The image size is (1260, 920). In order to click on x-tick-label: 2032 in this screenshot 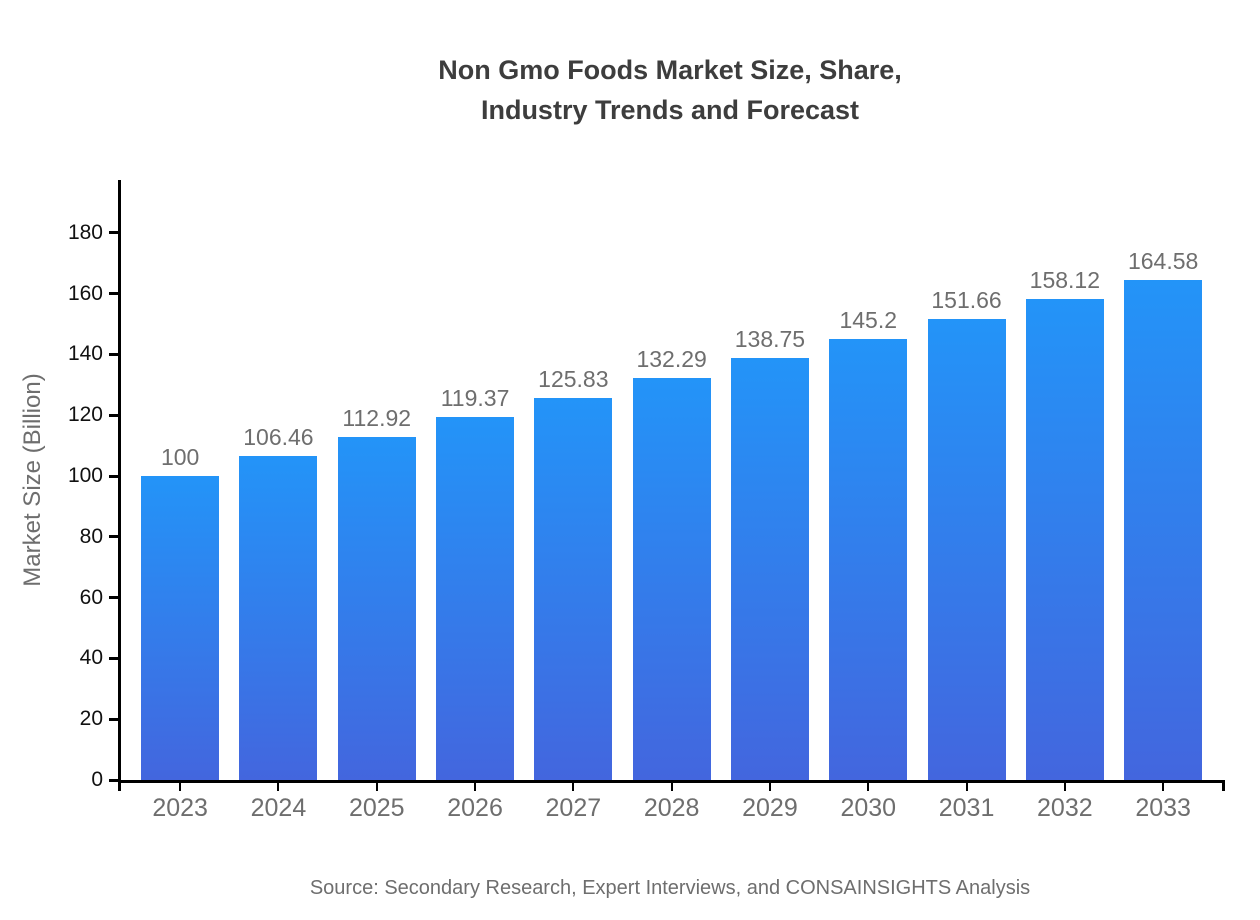, I will do `click(1065, 808)`.